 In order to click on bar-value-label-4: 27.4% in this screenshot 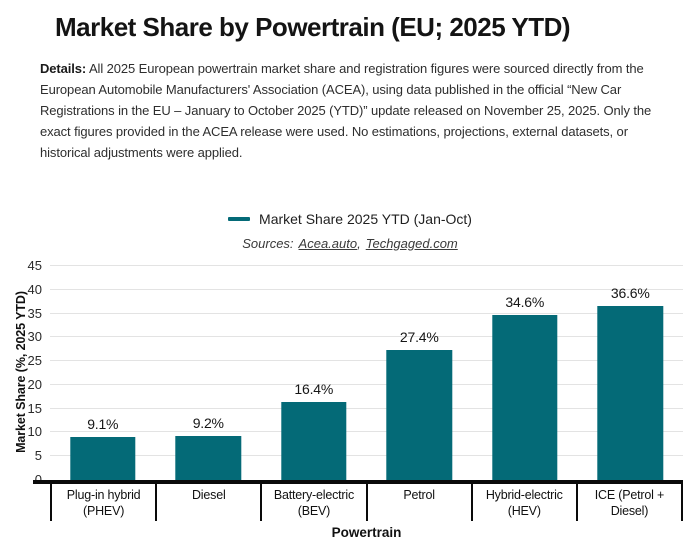, I will do `click(419, 336)`.